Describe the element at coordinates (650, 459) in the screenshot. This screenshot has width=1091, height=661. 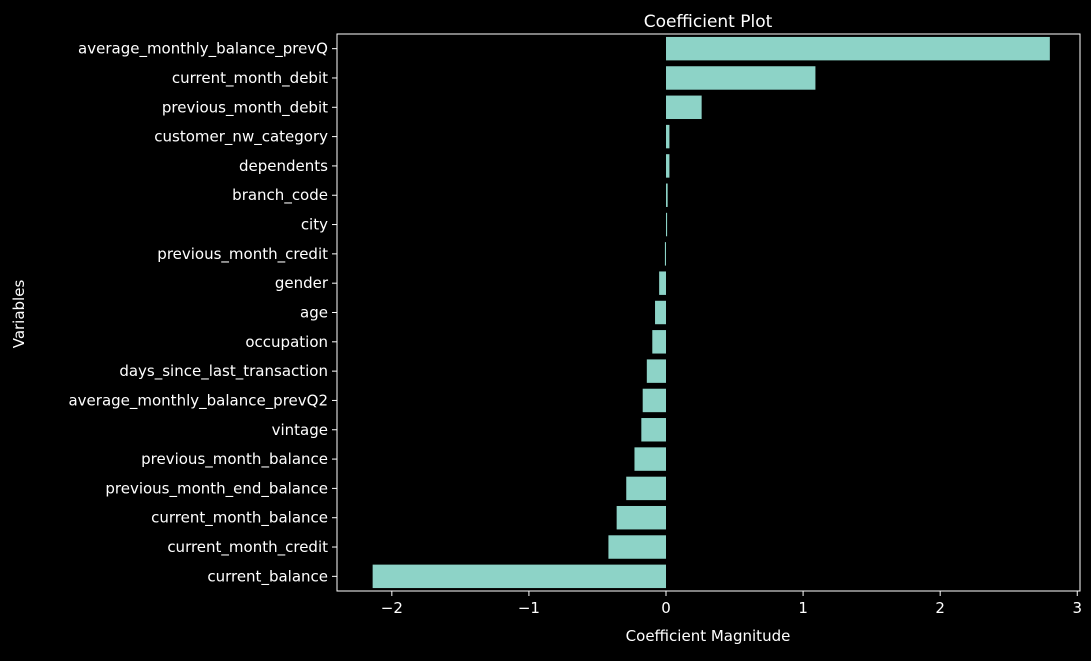
I see `bar-previous-month-balance` at that location.